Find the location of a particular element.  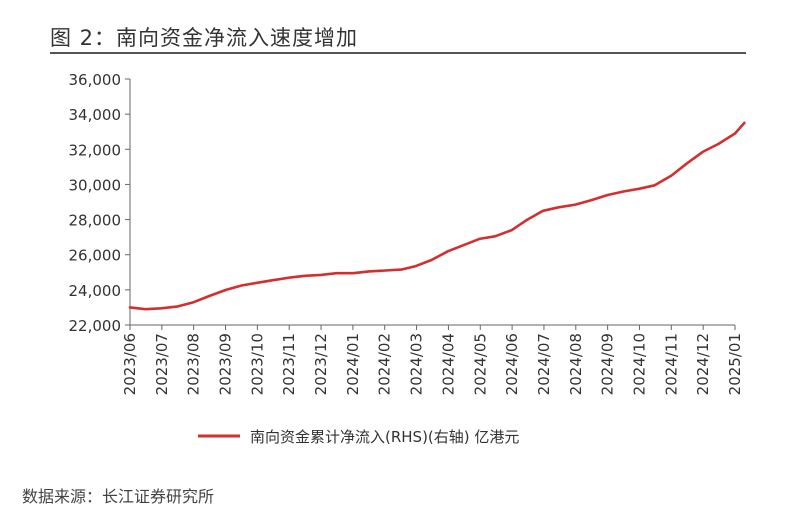

legend: 南向资金累计净流入(RHS)(右轴) 亿港元 is located at coordinates (358, 437).